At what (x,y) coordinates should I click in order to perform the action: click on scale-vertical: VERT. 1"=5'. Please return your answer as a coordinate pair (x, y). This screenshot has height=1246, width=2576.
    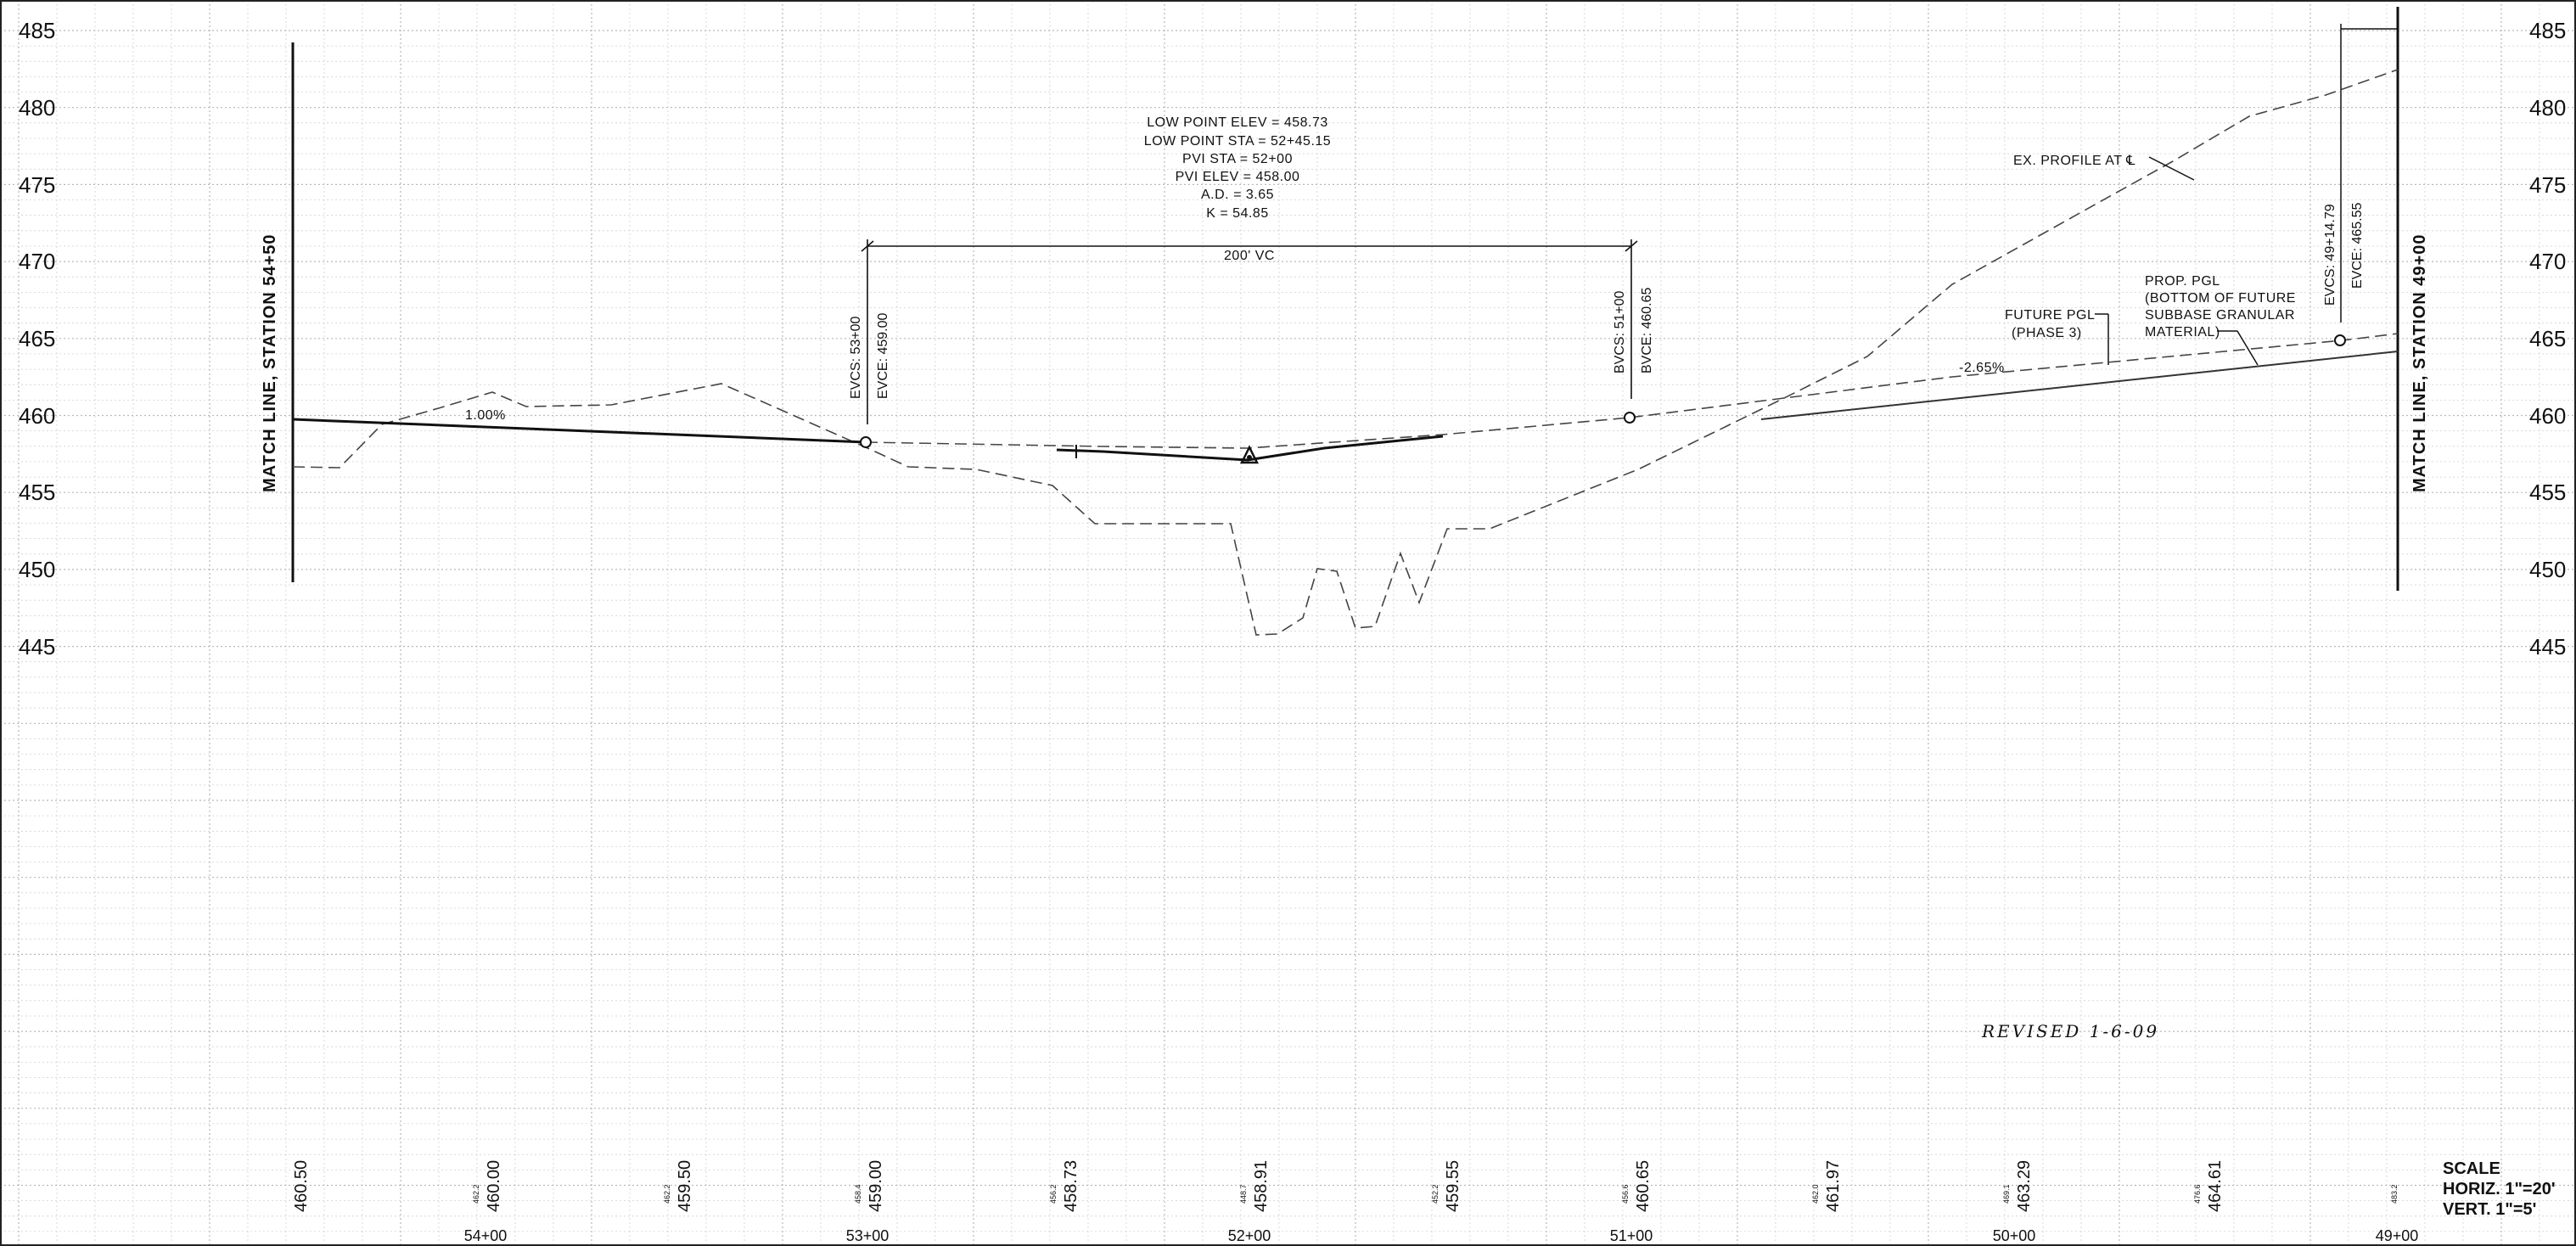
    Looking at the image, I should click on (2489, 1209).